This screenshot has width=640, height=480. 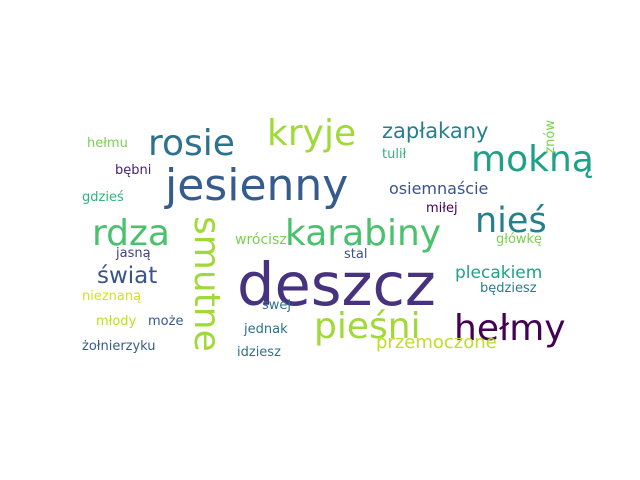 What do you see at coordinates (112, 296) in the screenshot?
I see `word-nieznana: nieznaną` at bounding box center [112, 296].